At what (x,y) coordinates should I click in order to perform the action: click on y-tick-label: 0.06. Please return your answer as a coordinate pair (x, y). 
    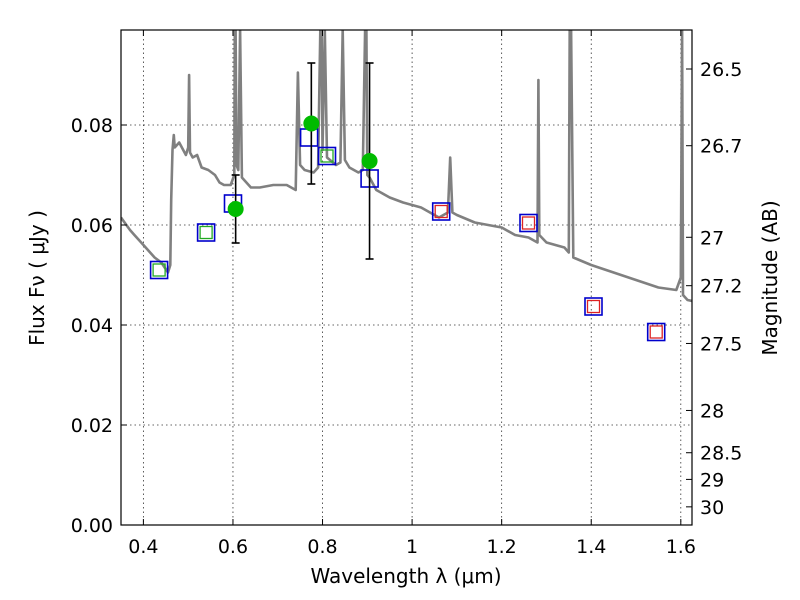
    Looking at the image, I should click on (92, 226).